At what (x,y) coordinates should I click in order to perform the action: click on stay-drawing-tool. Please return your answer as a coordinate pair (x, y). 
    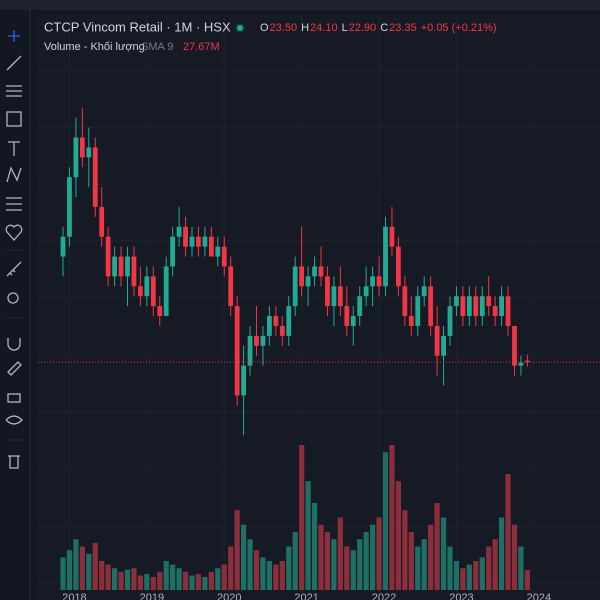
    Looking at the image, I should click on (14, 368).